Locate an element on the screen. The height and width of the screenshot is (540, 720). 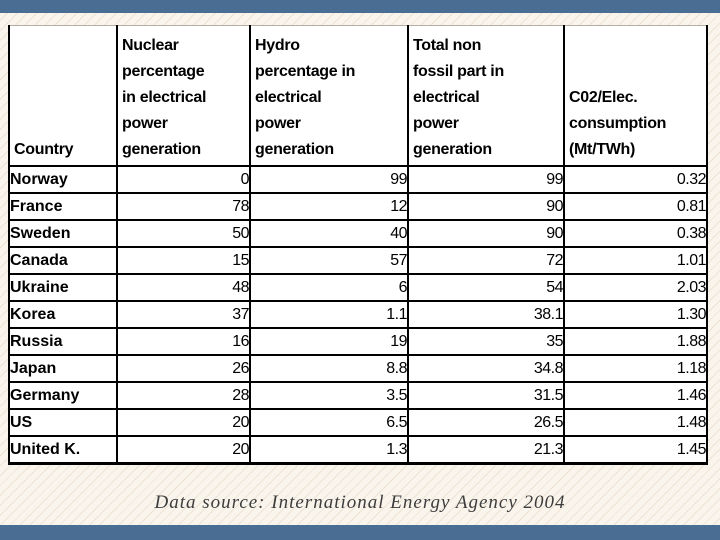
cell-nuclear: 48 is located at coordinates (183, 287).